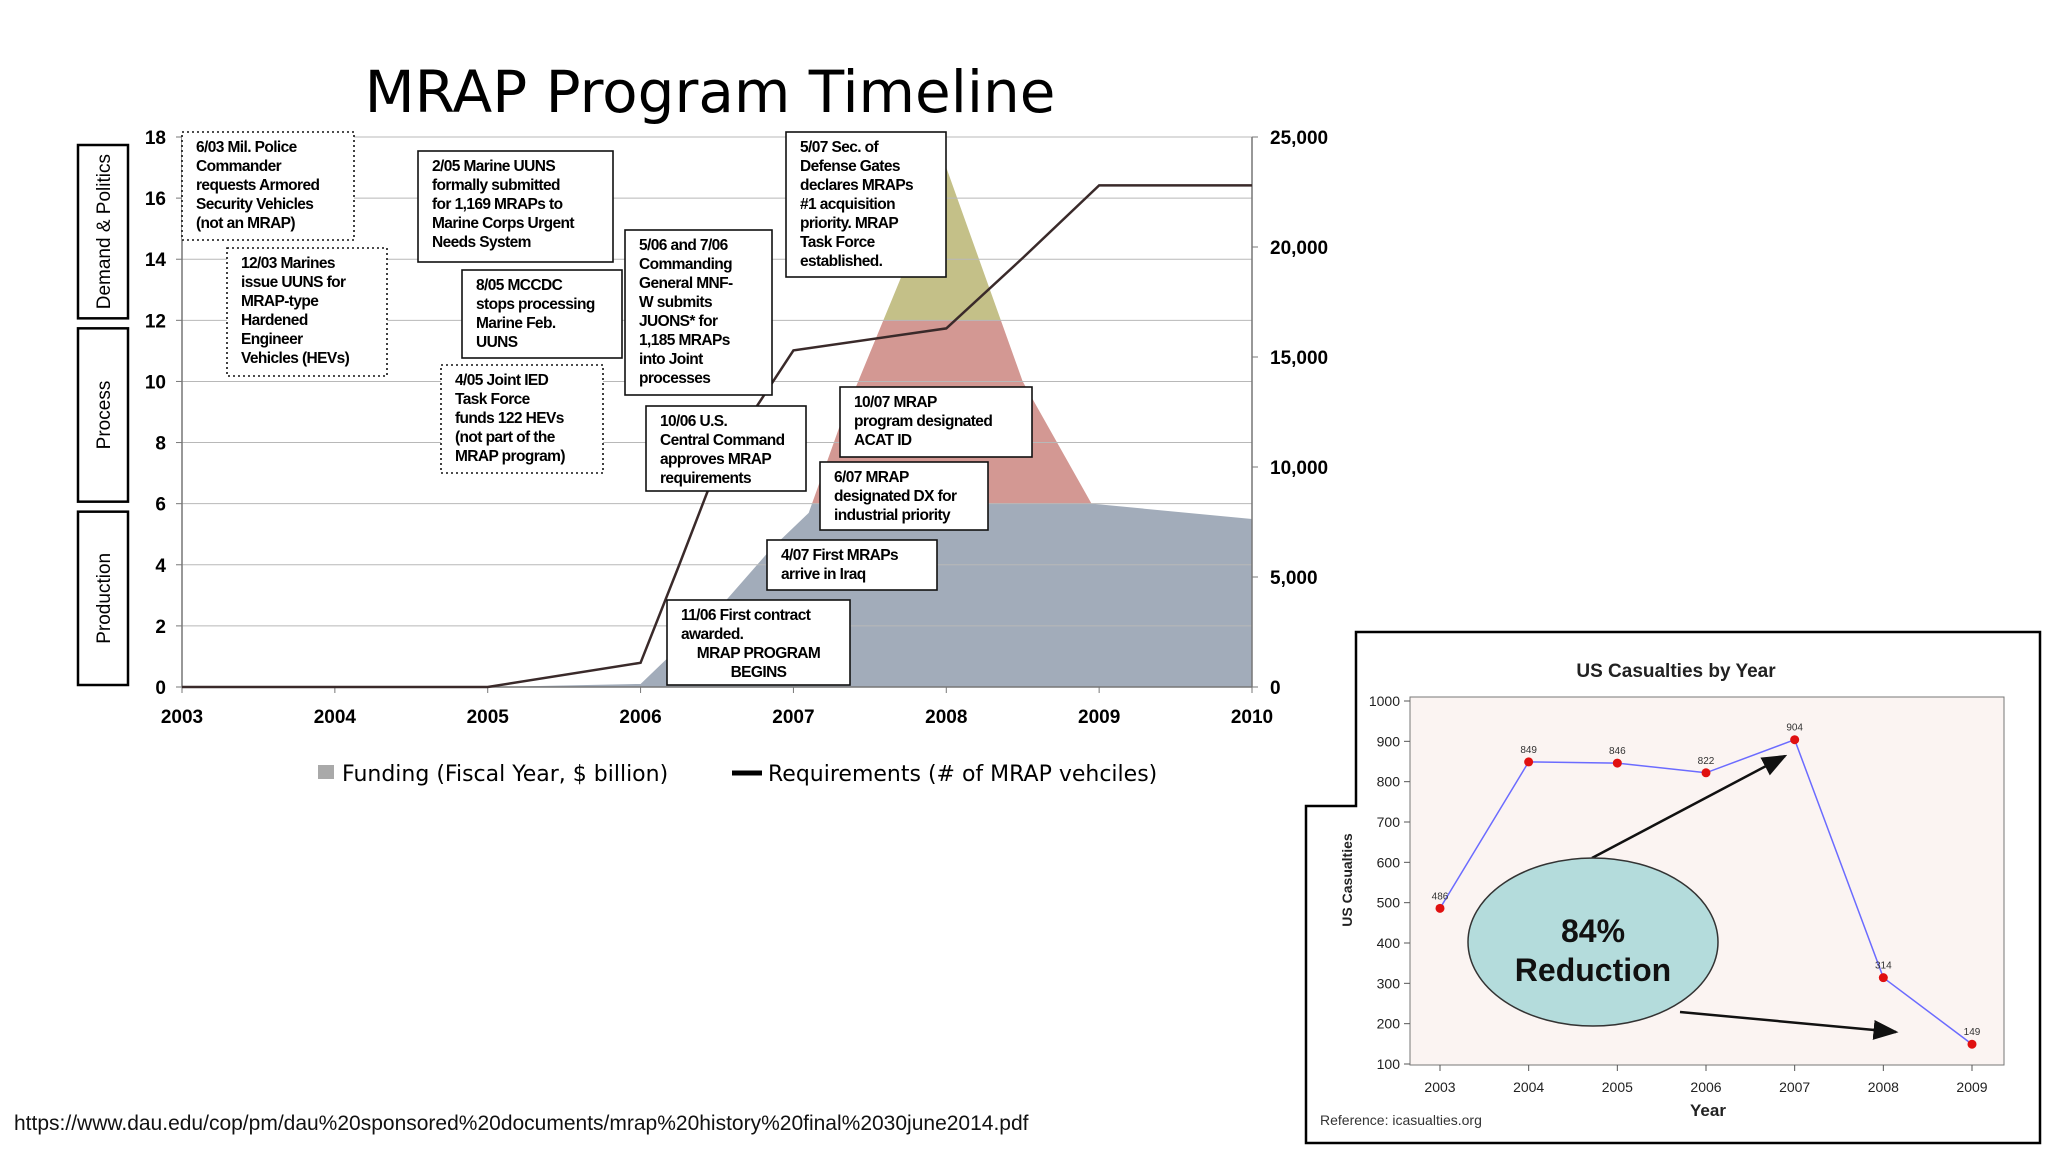  Describe the element at coordinates (1299, 248) in the screenshot. I see `right-axis-tick-label: 20,000` at that location.